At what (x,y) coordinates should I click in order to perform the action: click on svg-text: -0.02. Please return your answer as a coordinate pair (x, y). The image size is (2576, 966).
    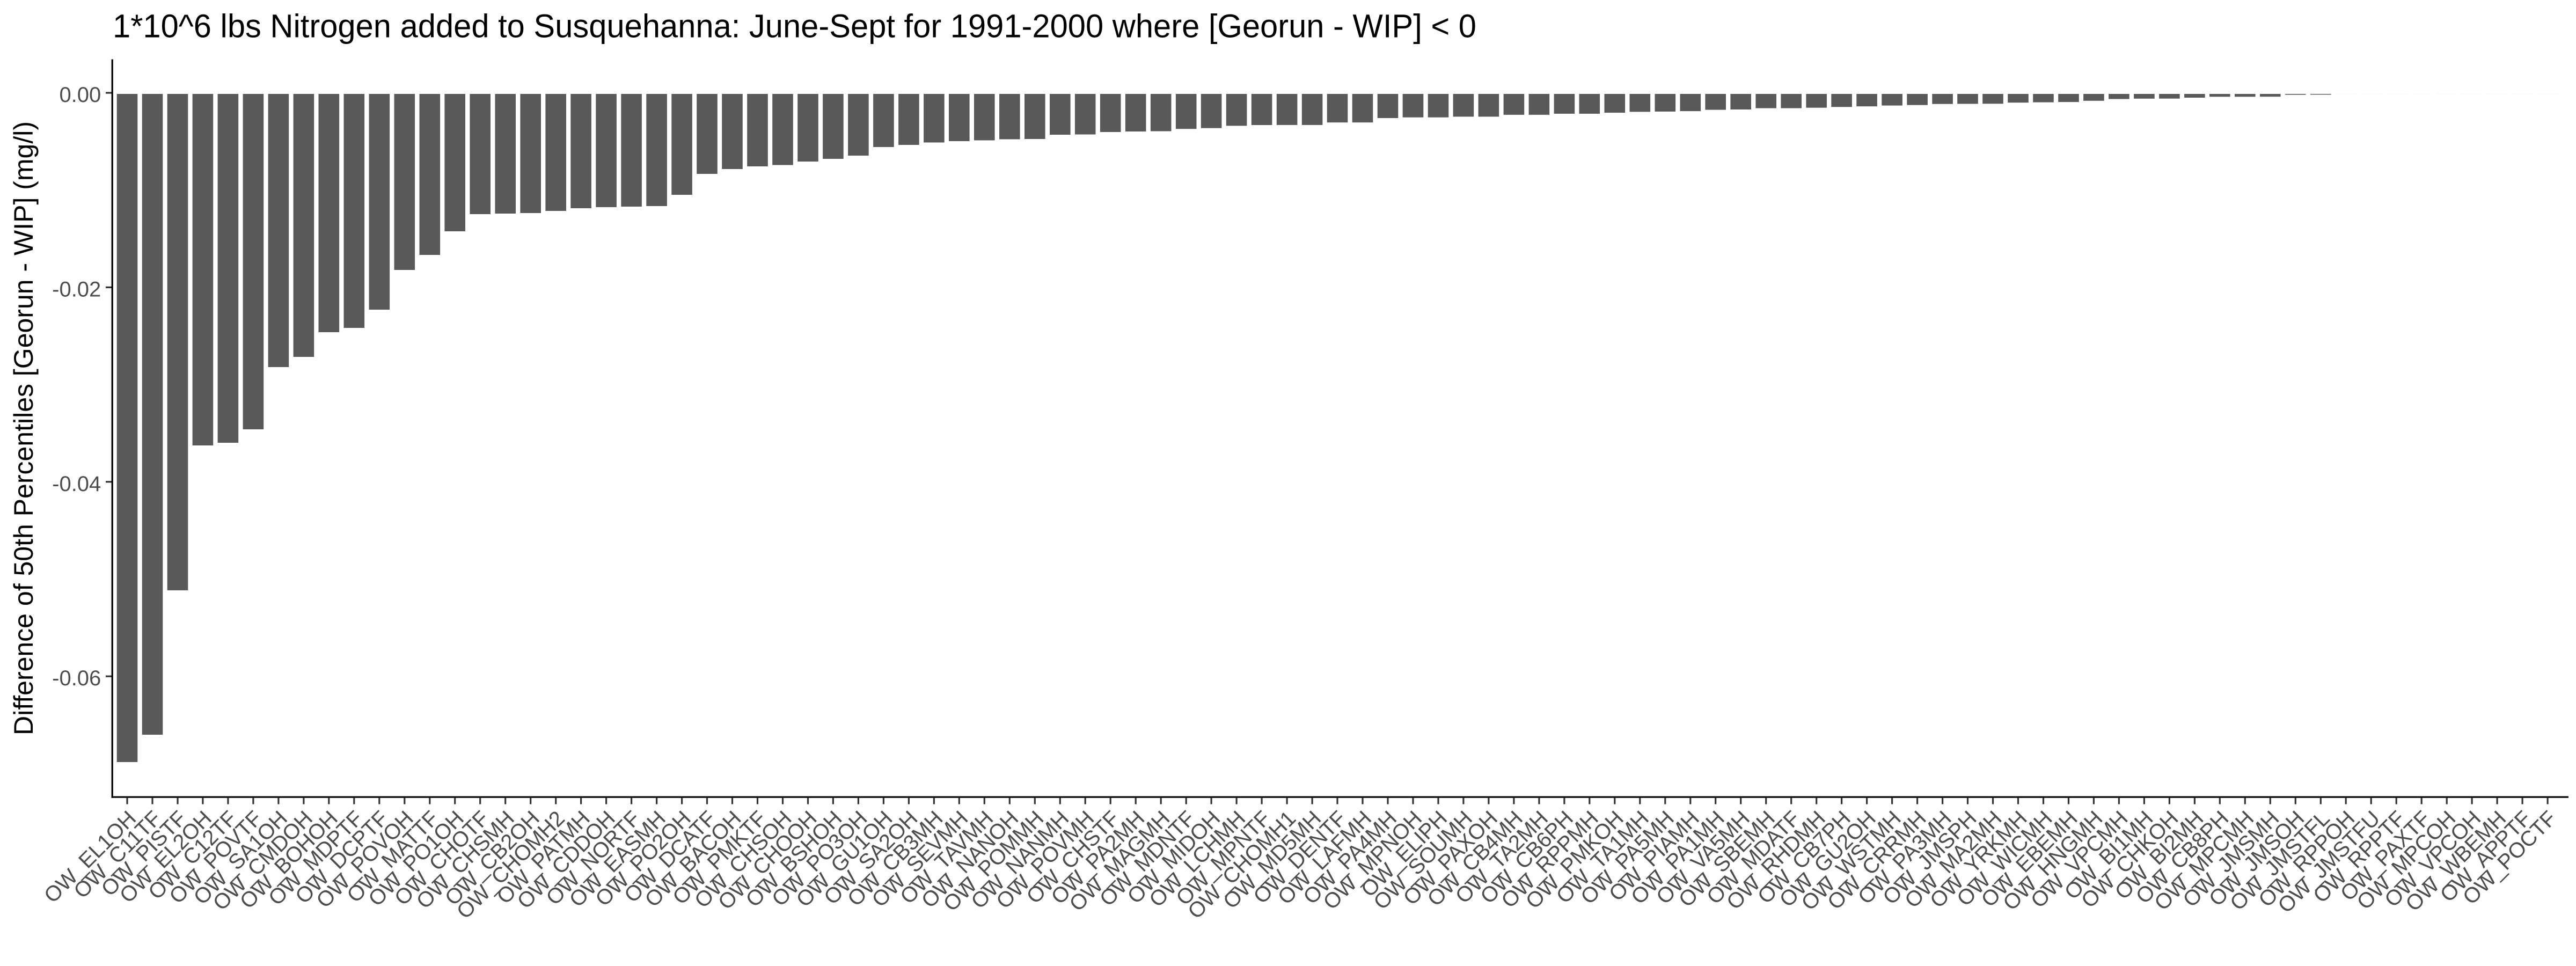
    Looking at the image, I should click on (76, 289).